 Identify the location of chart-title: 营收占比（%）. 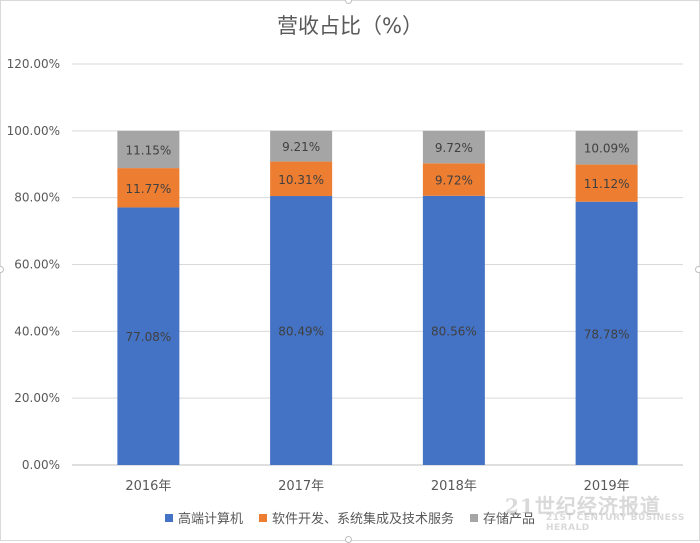
(350, 26).